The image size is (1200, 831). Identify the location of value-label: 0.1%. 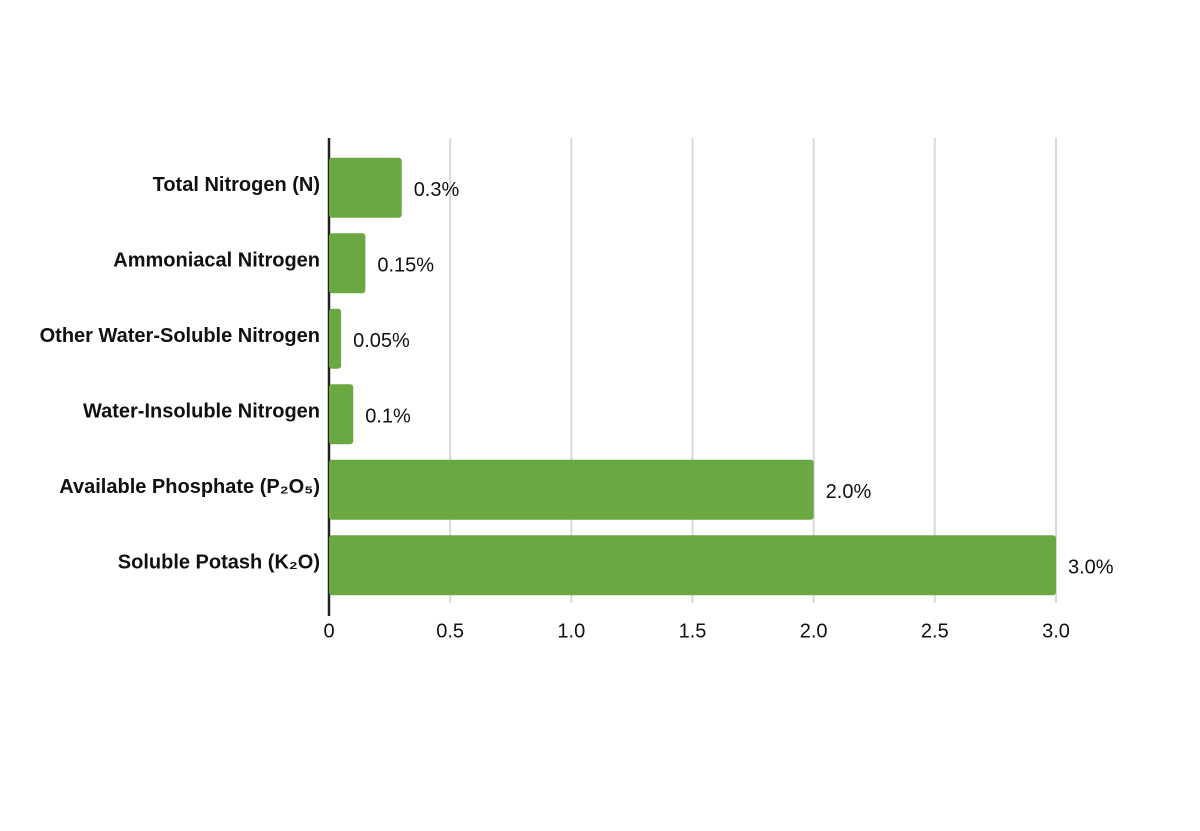
(388, 417).